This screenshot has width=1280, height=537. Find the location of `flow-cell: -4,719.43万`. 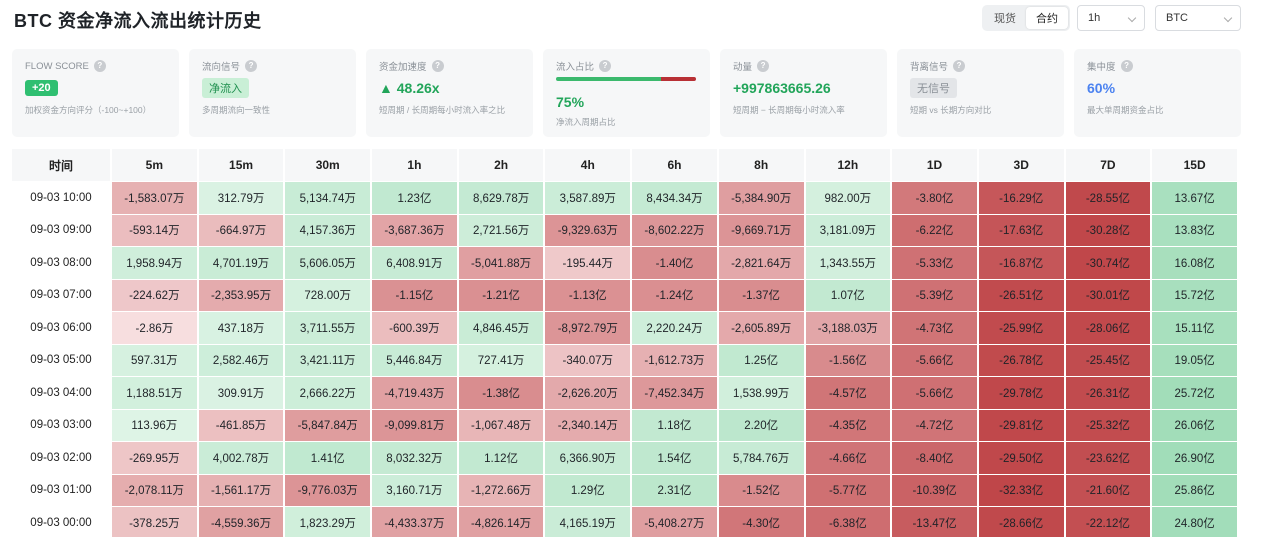

flow-cell: -4,719.43万 is located at coordinates (414, 393).